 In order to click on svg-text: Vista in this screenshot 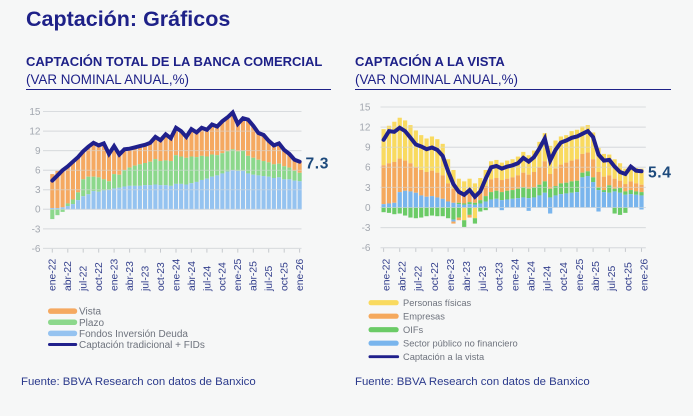, I will do `click(90, 312)`.